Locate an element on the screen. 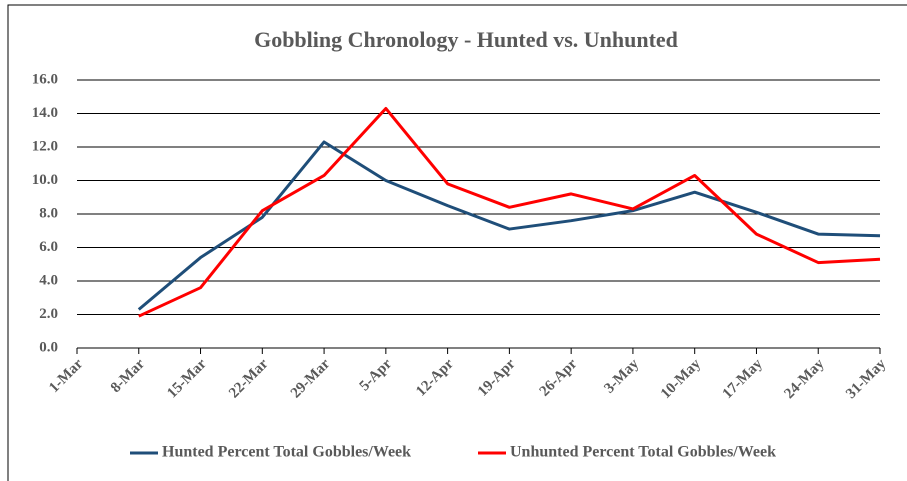 The image size is (907, 481). y-tick-label: 10.0 is located at coordinates (45, 180).